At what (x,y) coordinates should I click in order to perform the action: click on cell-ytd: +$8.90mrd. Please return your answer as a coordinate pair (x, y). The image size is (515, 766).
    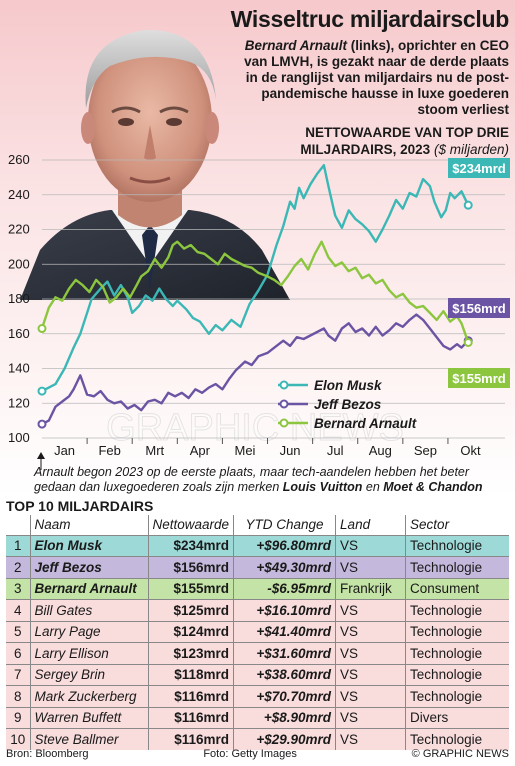
    Looking at the image, I should click on (284, 718).